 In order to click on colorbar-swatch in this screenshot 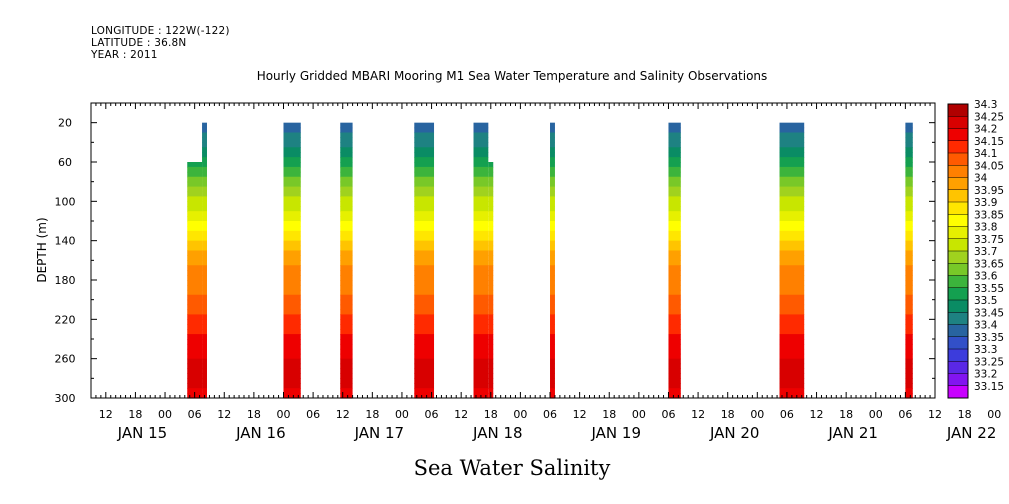, I will do `click(958, 233)`.